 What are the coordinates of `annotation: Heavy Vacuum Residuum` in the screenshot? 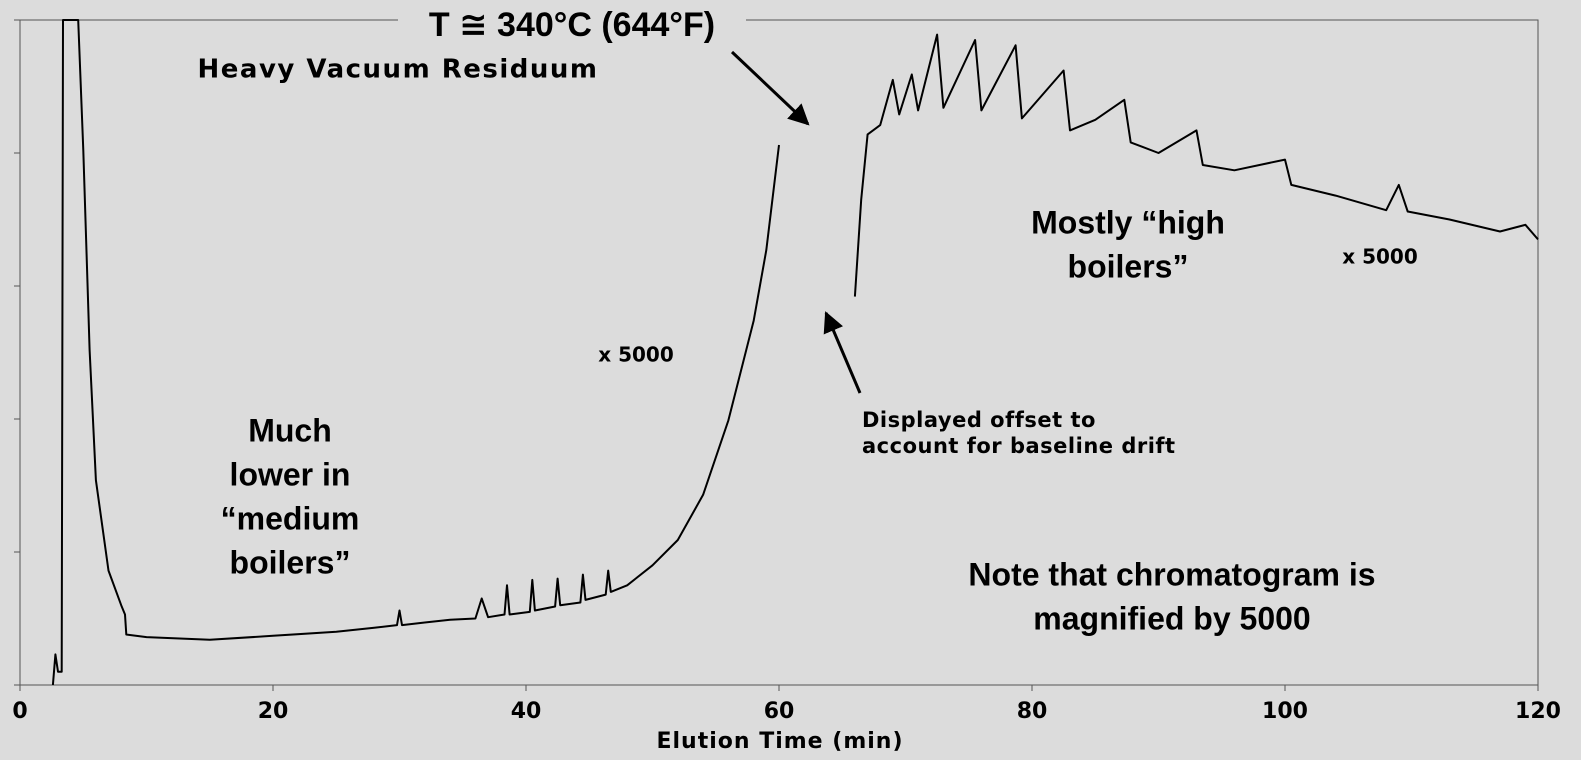 It's located at (398, 70).